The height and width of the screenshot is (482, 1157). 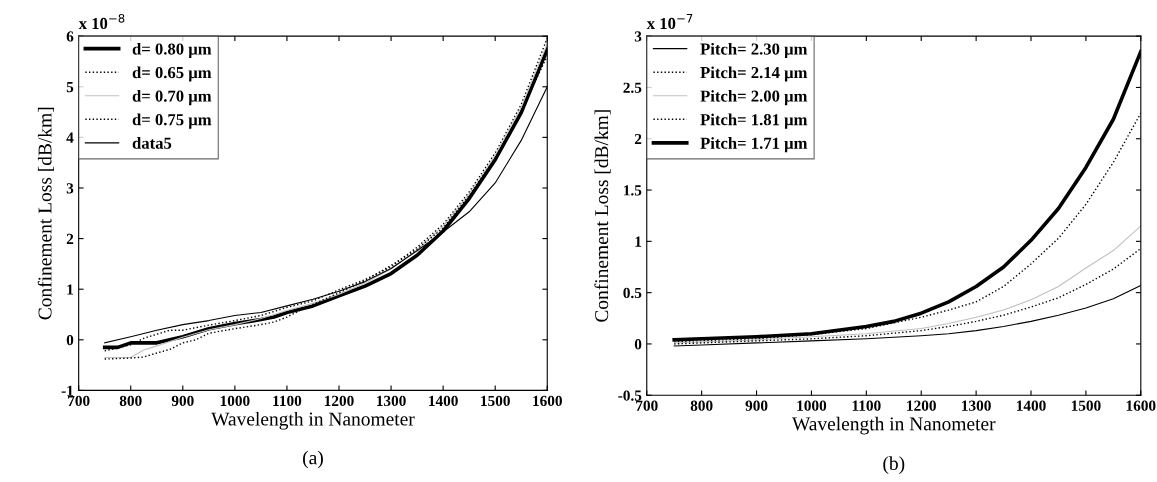 What do you see at coordinates (754, 98) in the screenshot?
I see `legend-label: Pitch= 2.00 μm` at bounding box center [754, 98].